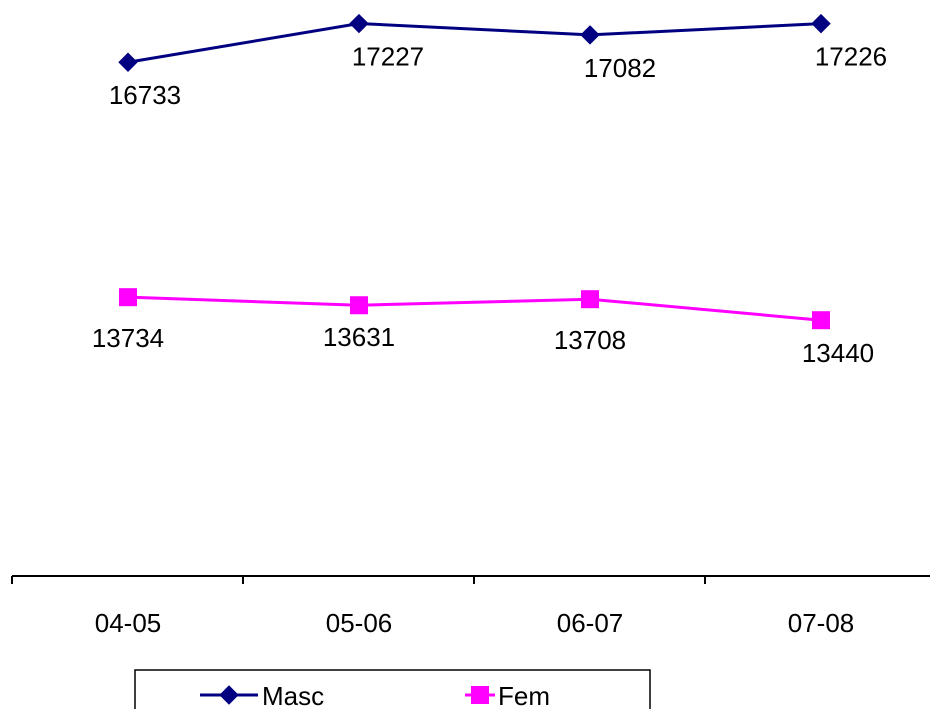  I want to click on x-axis: 04-05 05-06 06-07 07-08, so click(470, 606).